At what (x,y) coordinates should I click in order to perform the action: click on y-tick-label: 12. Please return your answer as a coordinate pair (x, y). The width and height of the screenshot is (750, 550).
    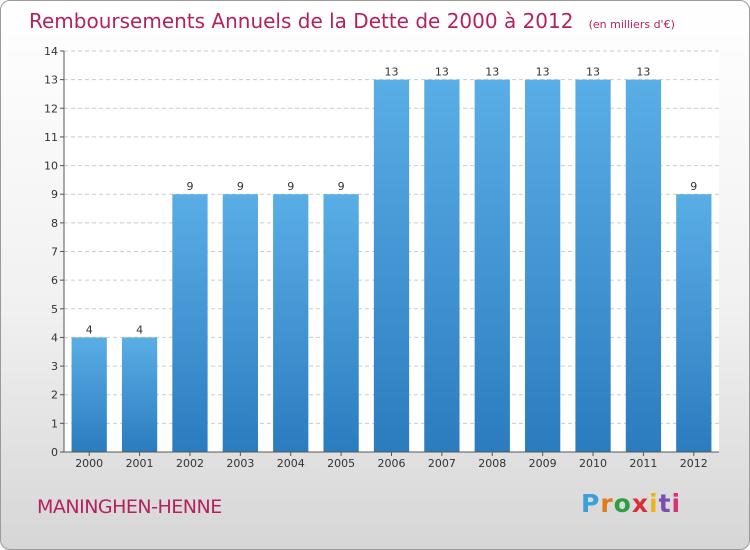
    Looking at the image, I should click on (51, 108).